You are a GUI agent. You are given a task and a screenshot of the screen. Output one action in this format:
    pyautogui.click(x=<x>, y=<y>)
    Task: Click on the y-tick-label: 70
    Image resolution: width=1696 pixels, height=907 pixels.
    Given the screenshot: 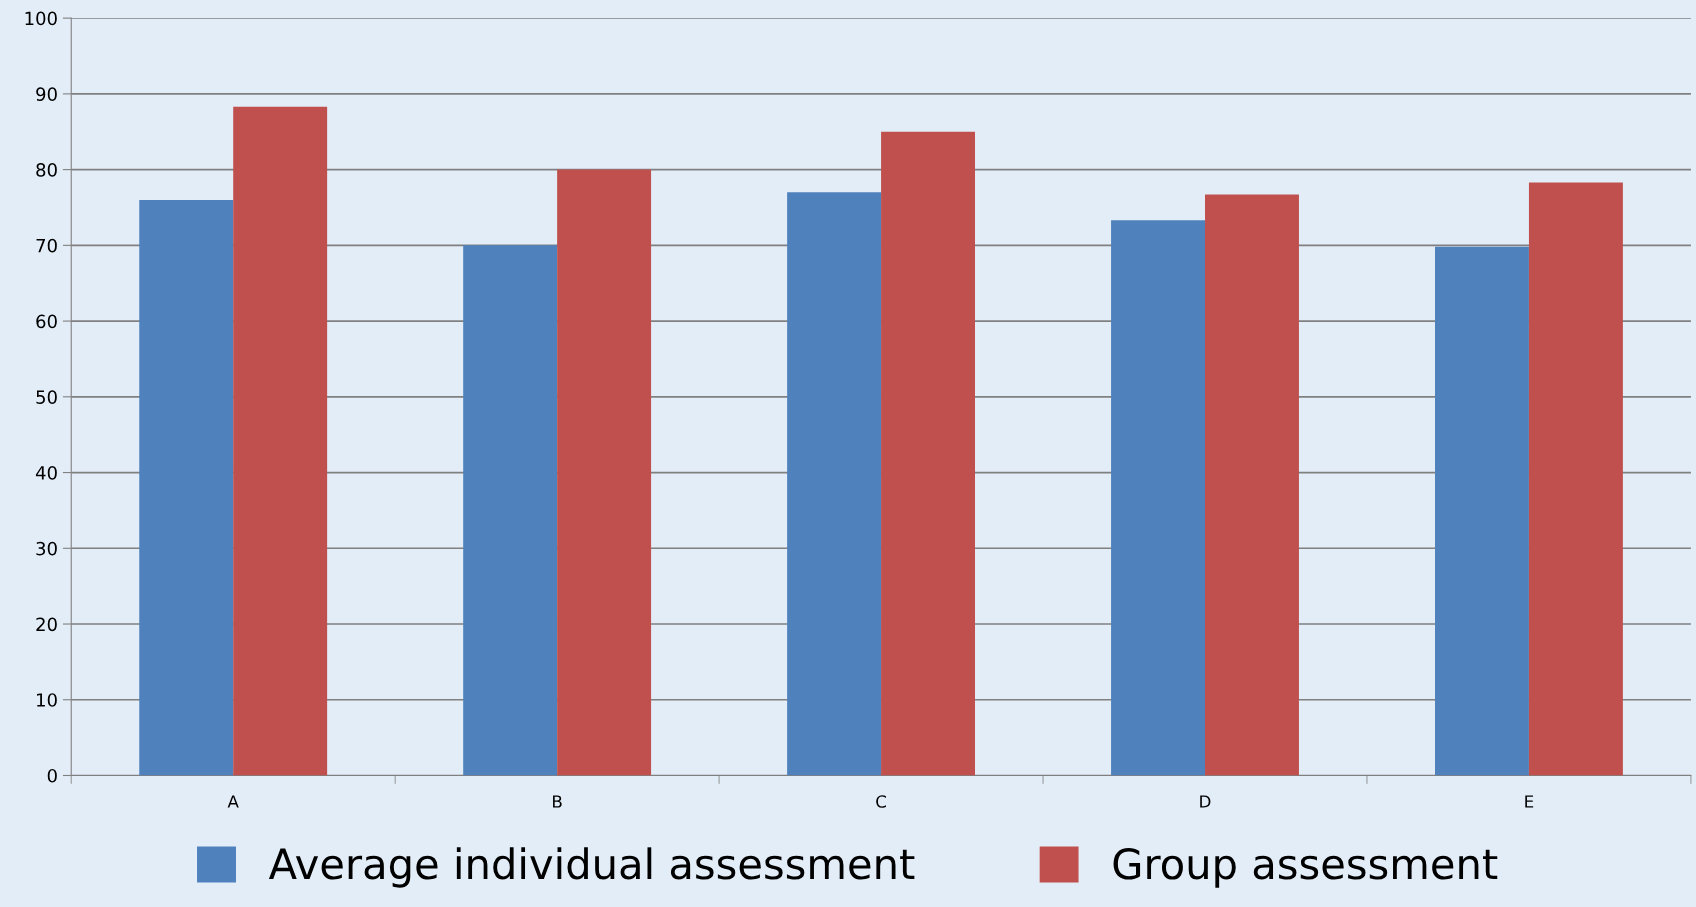 What is the action you would take?
    pyautogui.click(x=46, y=245)
    